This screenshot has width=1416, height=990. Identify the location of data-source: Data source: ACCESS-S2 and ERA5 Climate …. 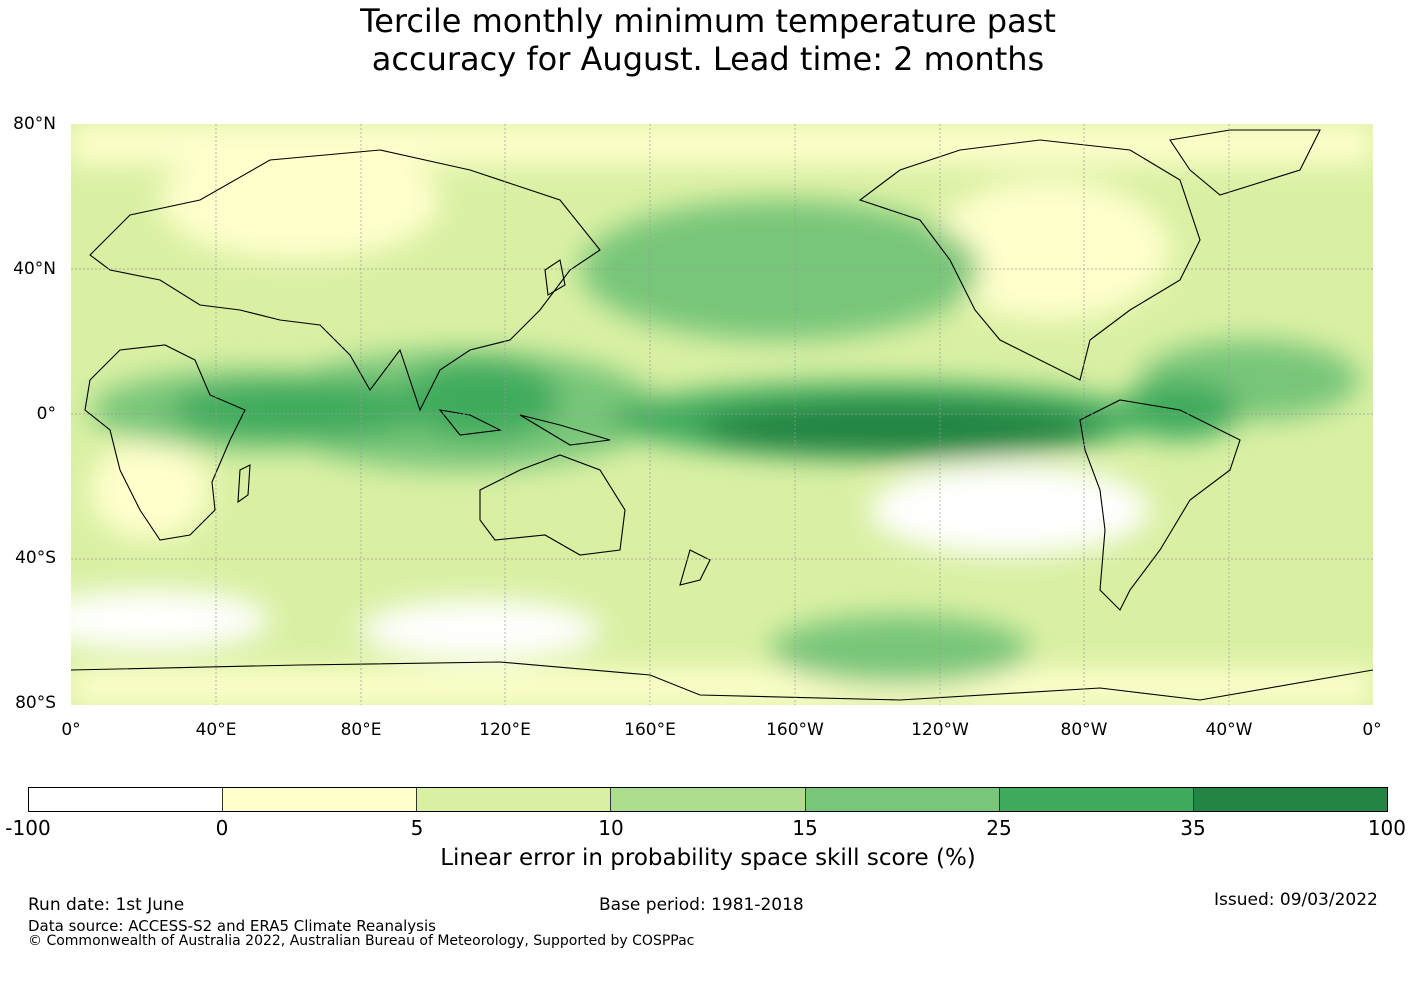
(232, 926).